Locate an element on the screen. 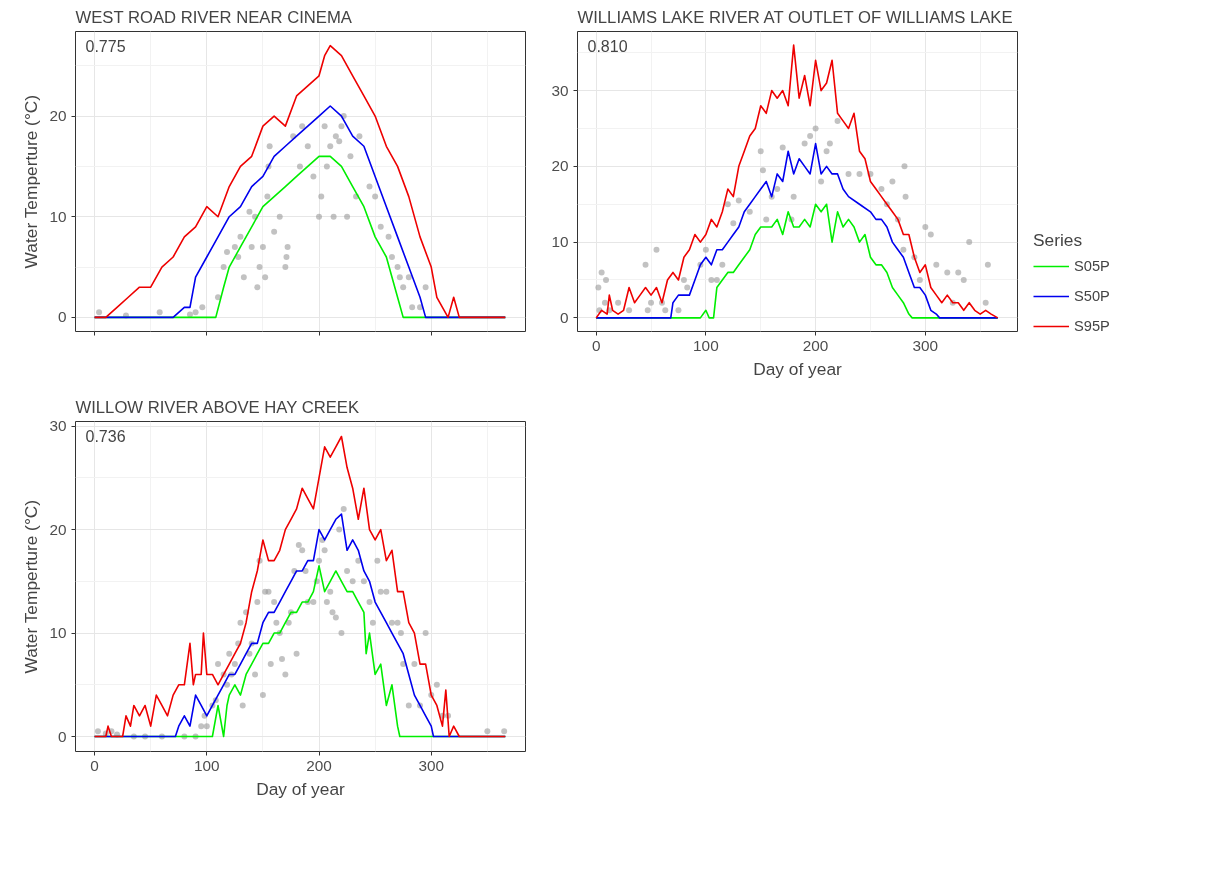 The height and width of the screenshot is (872, 1207). legend-label: S50P is located at coordinates (1092, 296).